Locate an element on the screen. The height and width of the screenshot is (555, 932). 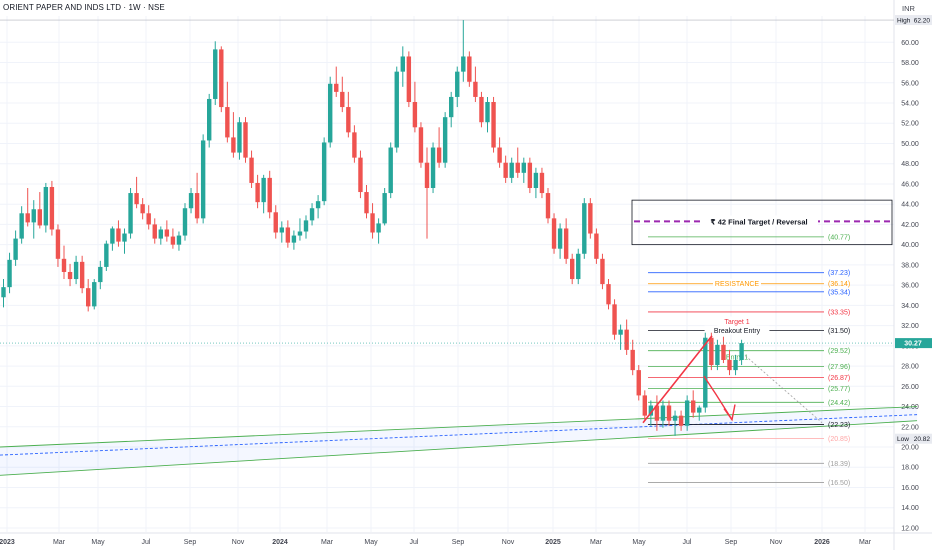
axis-high-tag: High 62.20 is located at coordinates (913, 20).